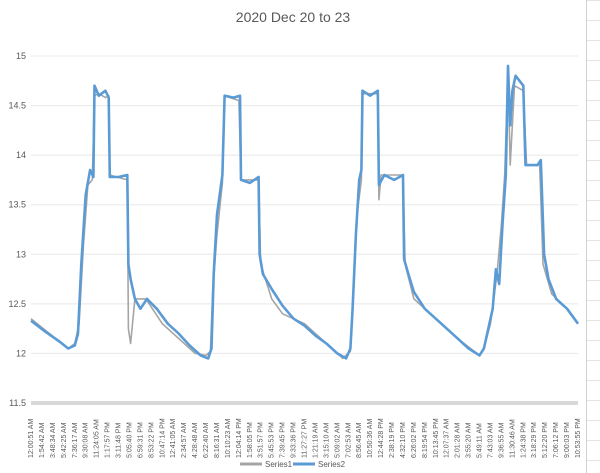  What do you see at coordinates (337, 440) in the screenshot?
I see `x-tick-label: 5:09:02 AM` at bounding box center [337, 440].